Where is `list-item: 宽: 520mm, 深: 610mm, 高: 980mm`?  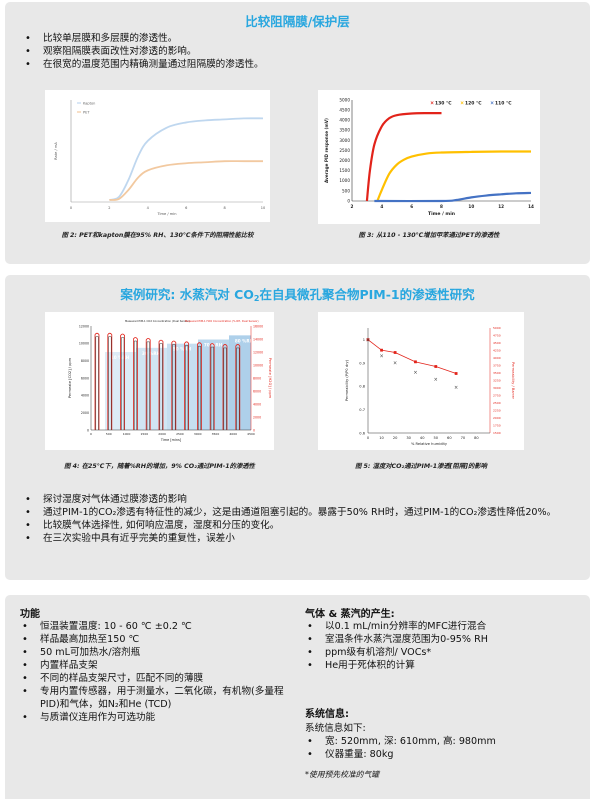 list-item: 宽: 520mm, 深: 610mm, 高: 980mm is located at coordinates (445, 741).